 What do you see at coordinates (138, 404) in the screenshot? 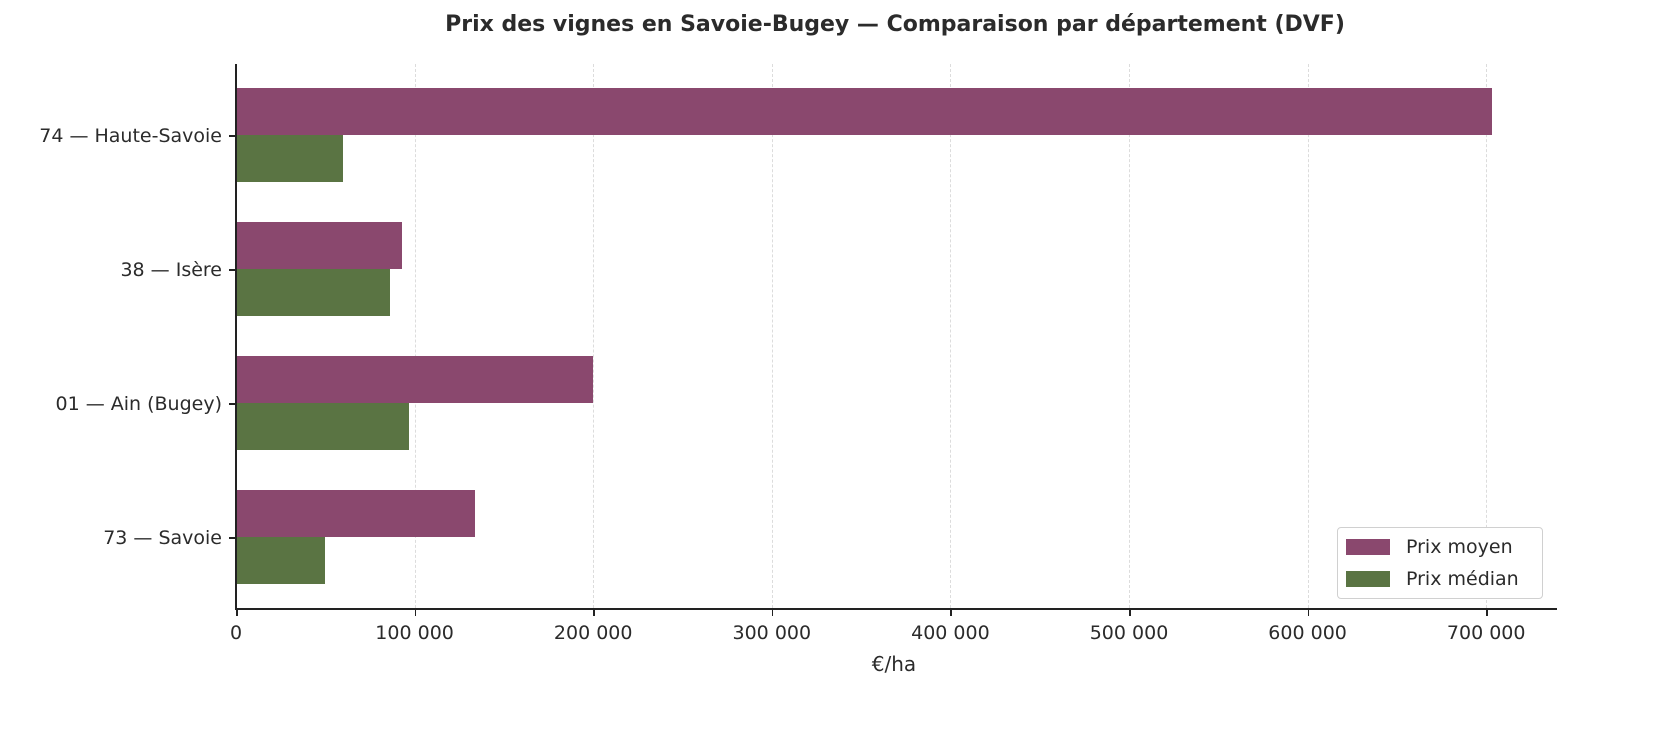
I see `y-tick-label: 01 — Ain (Bugey)` at bounding box center [138, 404].